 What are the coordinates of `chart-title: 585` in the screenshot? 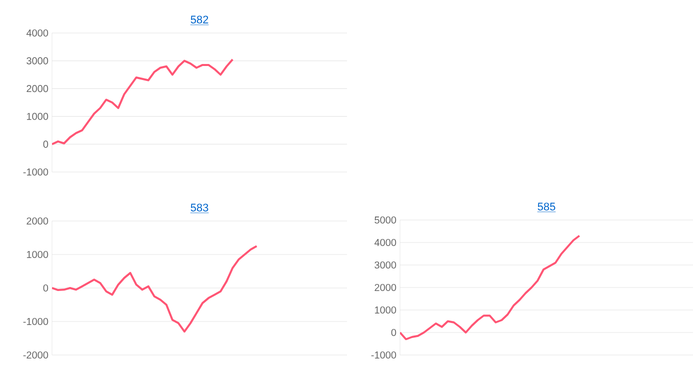 It's located at (547, 206).